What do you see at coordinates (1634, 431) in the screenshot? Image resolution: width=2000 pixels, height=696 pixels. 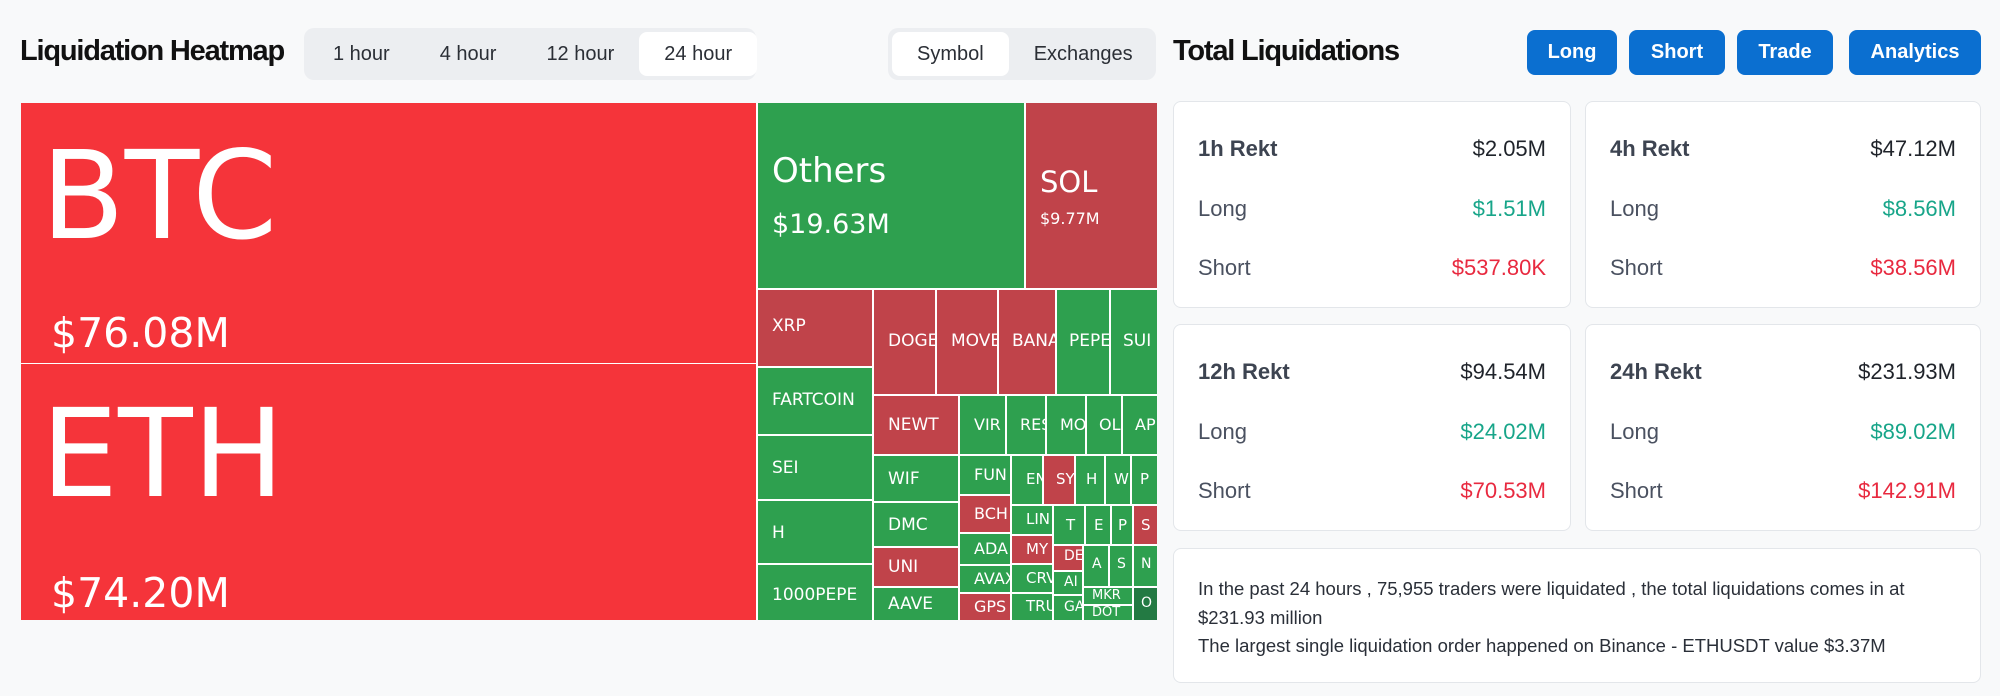 I see `long-label: Long` at bounding box center [1634, 431].